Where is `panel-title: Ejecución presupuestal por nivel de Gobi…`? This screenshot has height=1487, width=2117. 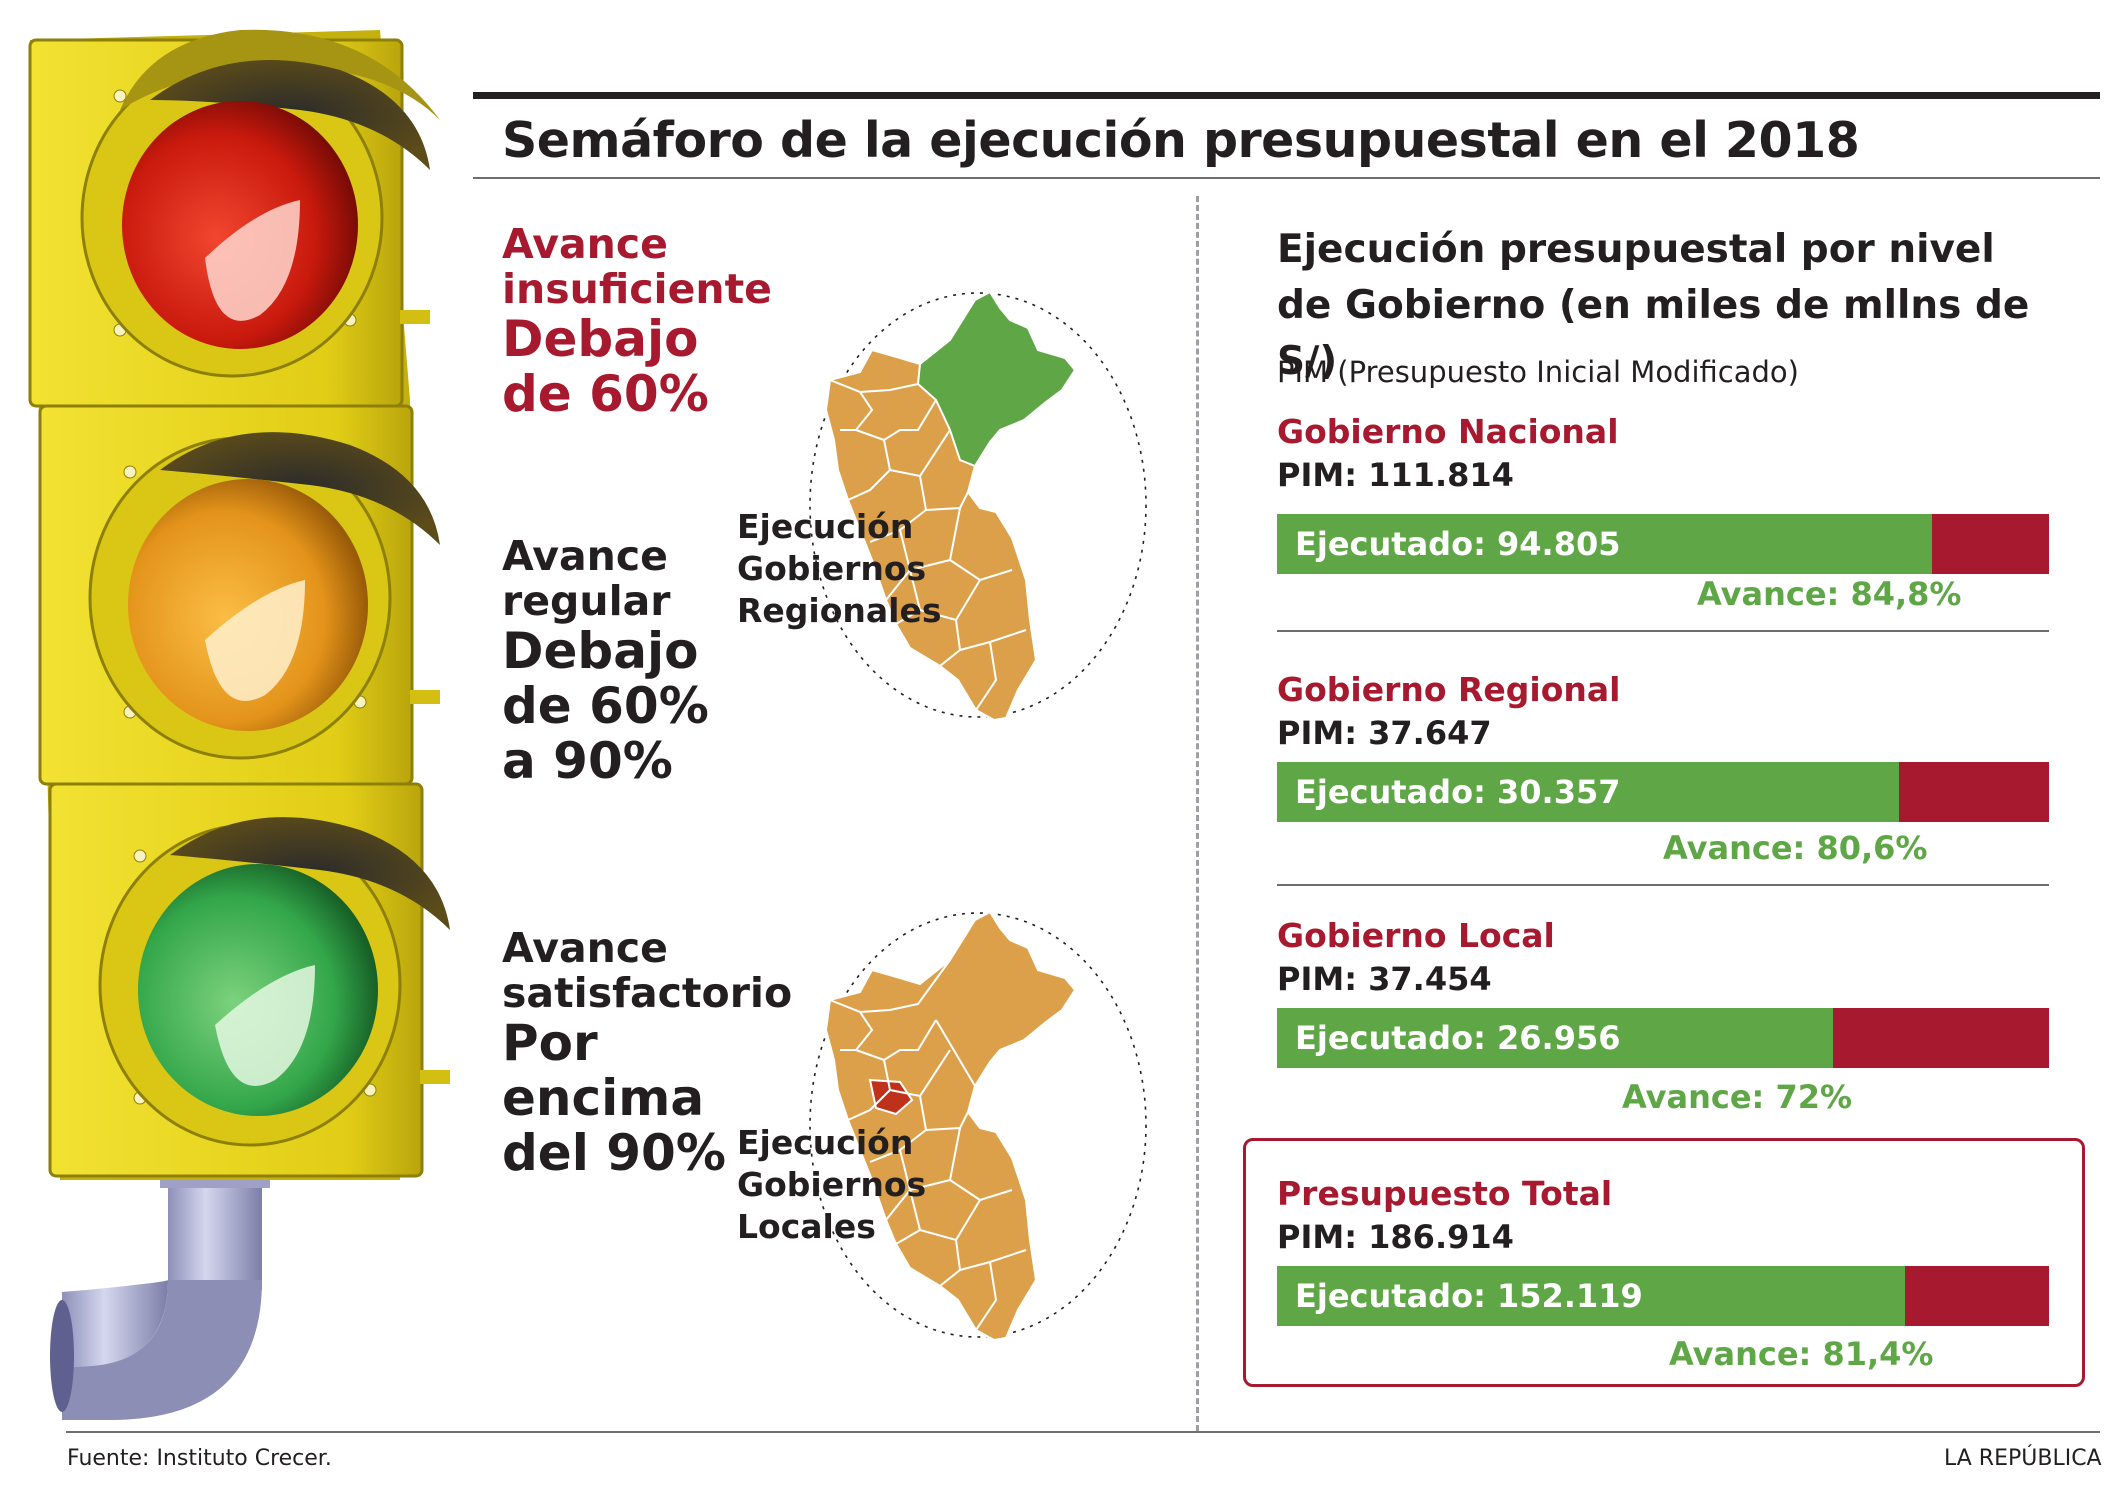 panel-title: Ejecución presupuestal por nivel de Gobi… is located at coordinates (1677, 306).